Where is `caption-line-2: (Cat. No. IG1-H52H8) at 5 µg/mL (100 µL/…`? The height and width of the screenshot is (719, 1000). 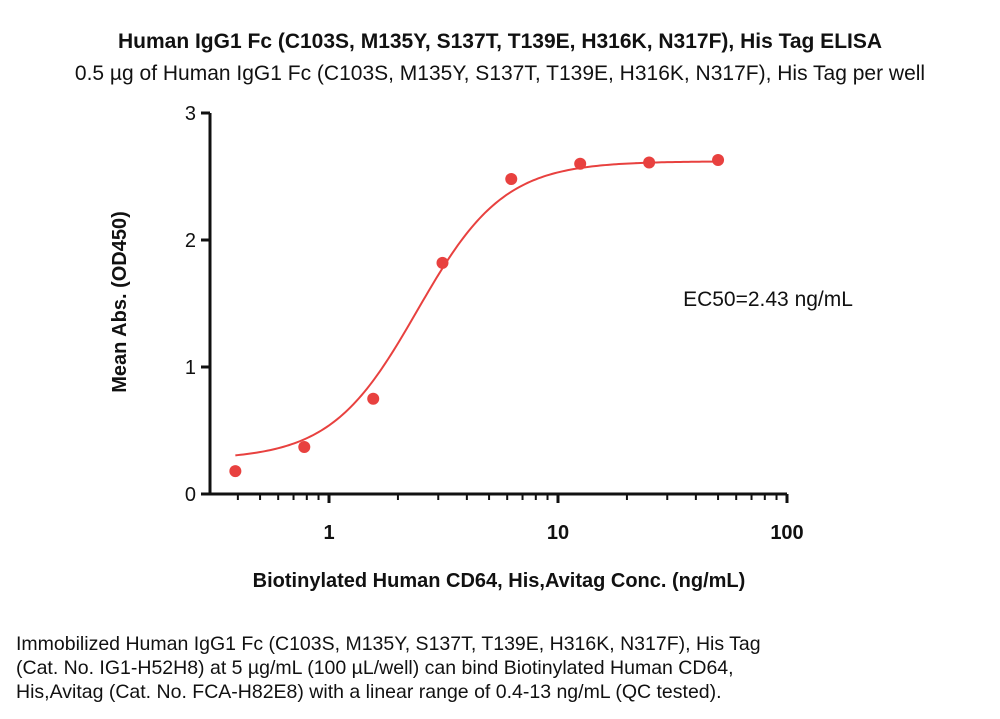 caption-line-2: (Cat. No. IG1-H52H8) at 5 µg/mL (100 µL/… is located at coordinates (375, 668).